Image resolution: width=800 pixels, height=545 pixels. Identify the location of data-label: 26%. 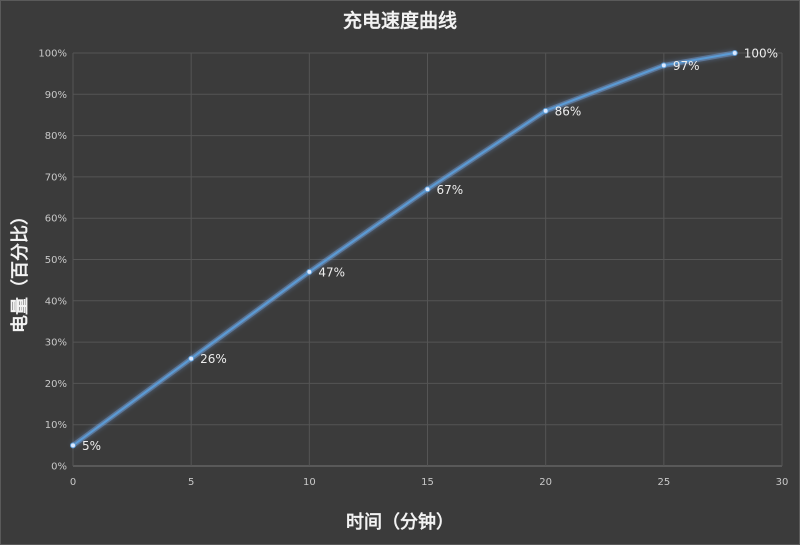
(213, 359).